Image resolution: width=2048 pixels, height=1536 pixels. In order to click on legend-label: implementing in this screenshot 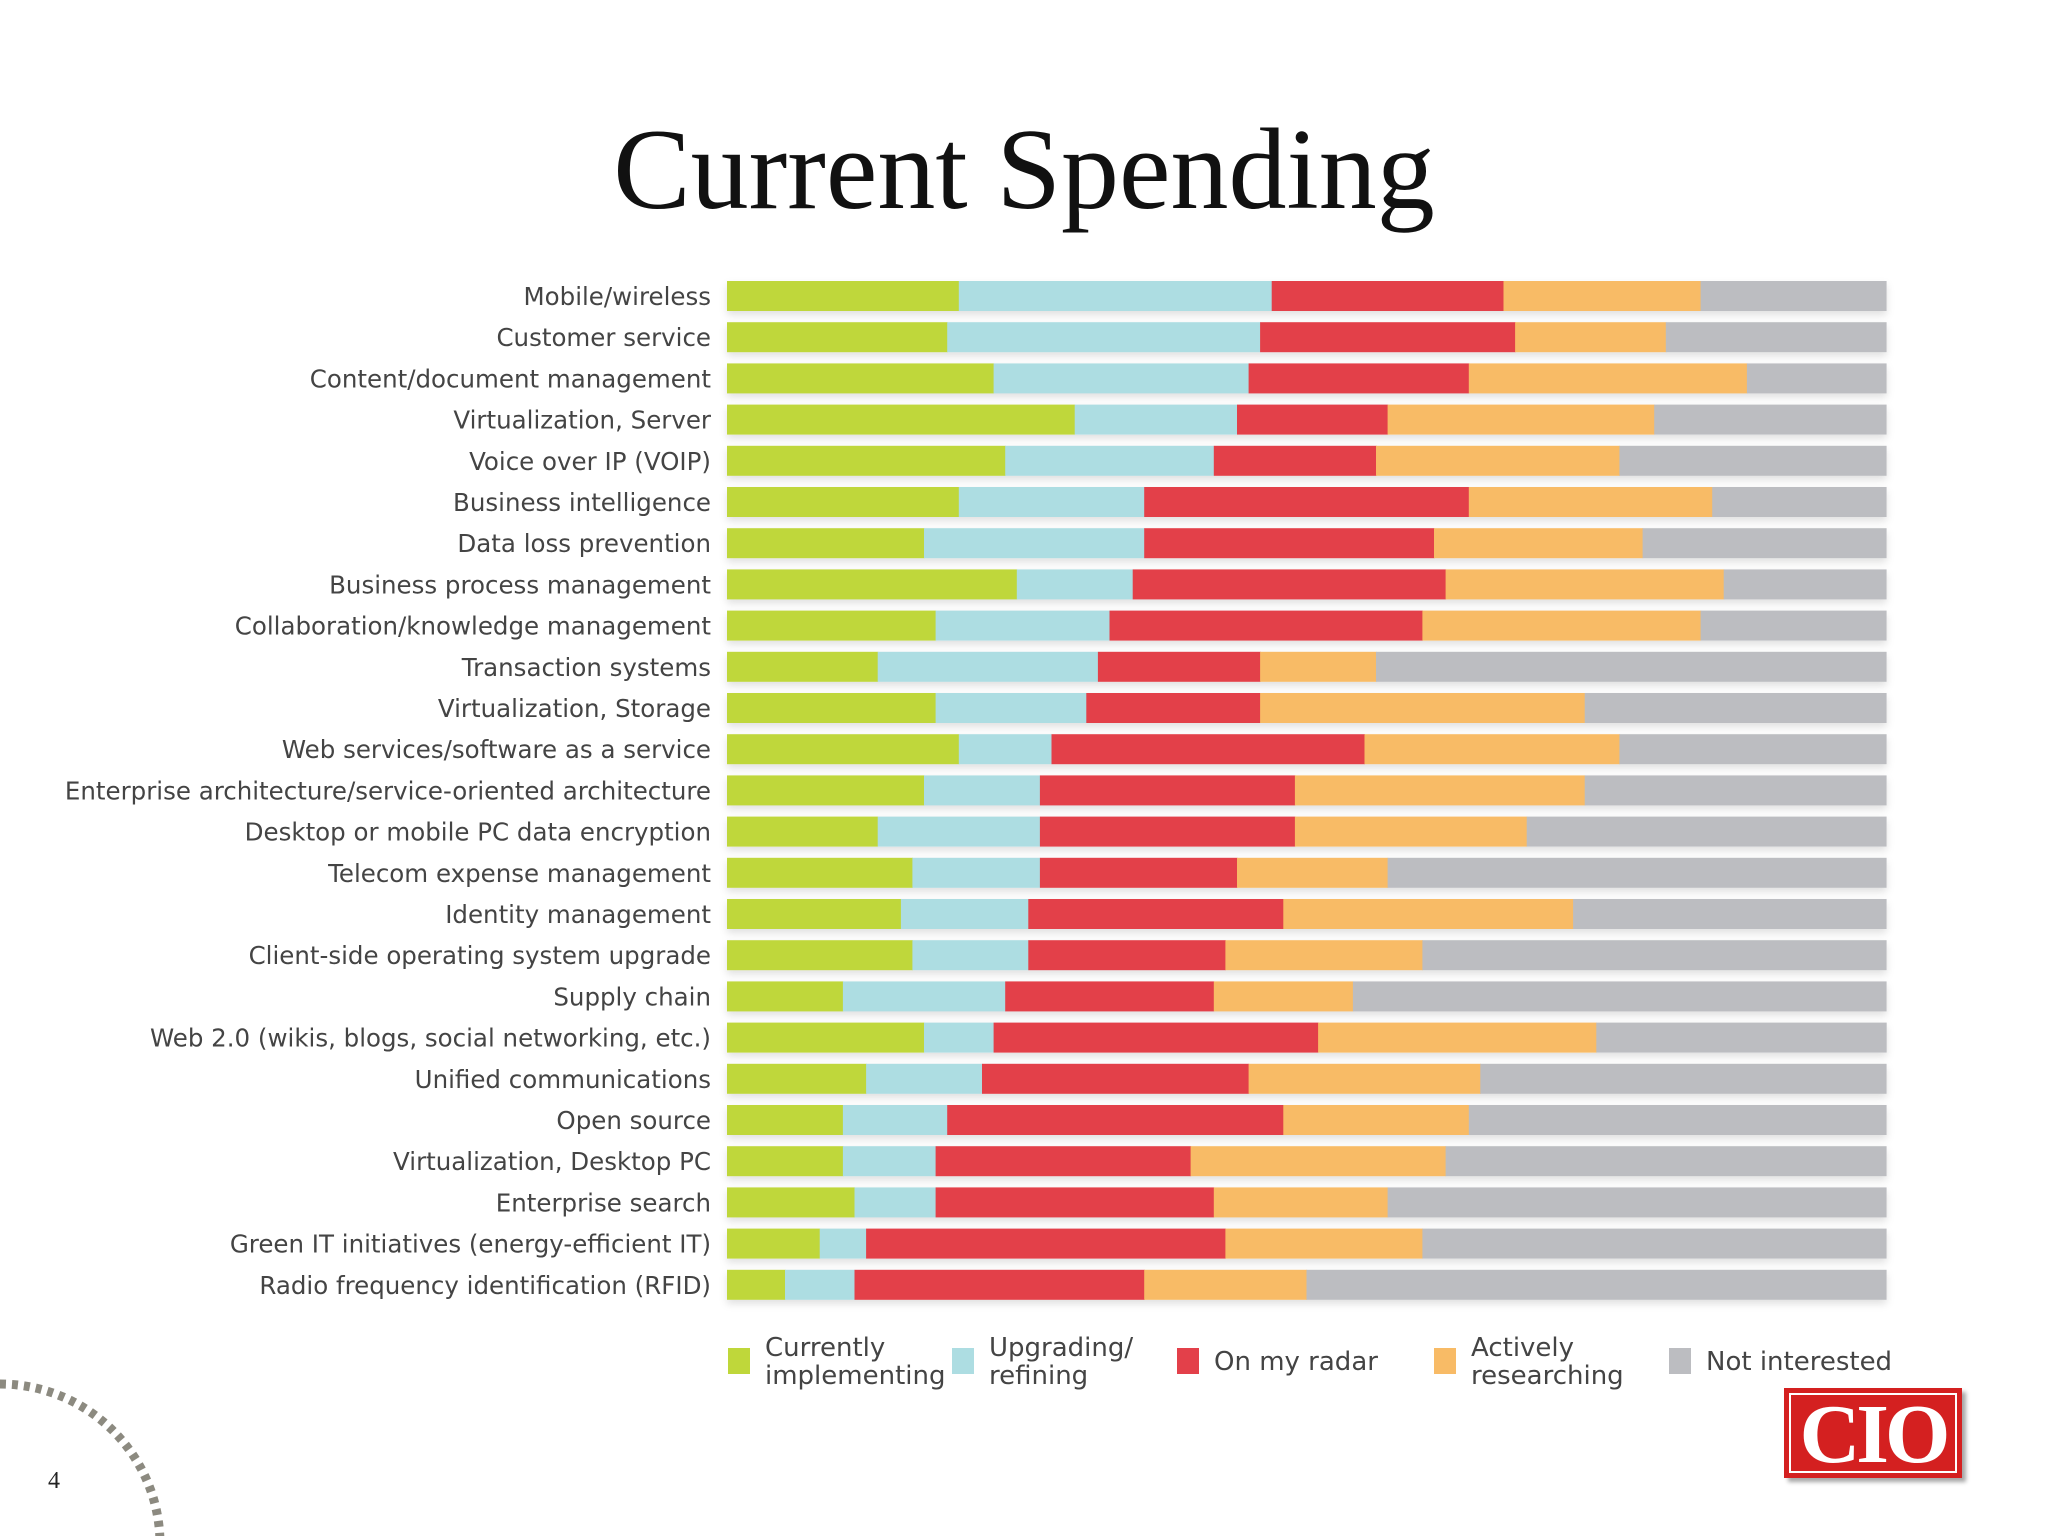, I will do `click(855, 1376)`.